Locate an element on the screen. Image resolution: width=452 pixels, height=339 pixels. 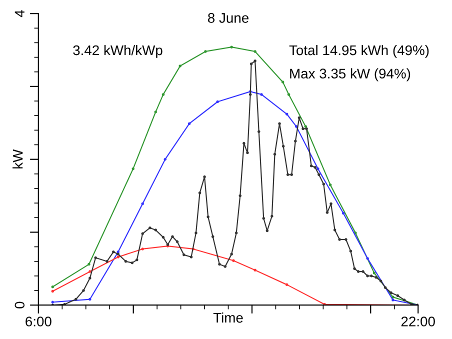
y-tick-label: 4 is located at coordinates (19, 14).